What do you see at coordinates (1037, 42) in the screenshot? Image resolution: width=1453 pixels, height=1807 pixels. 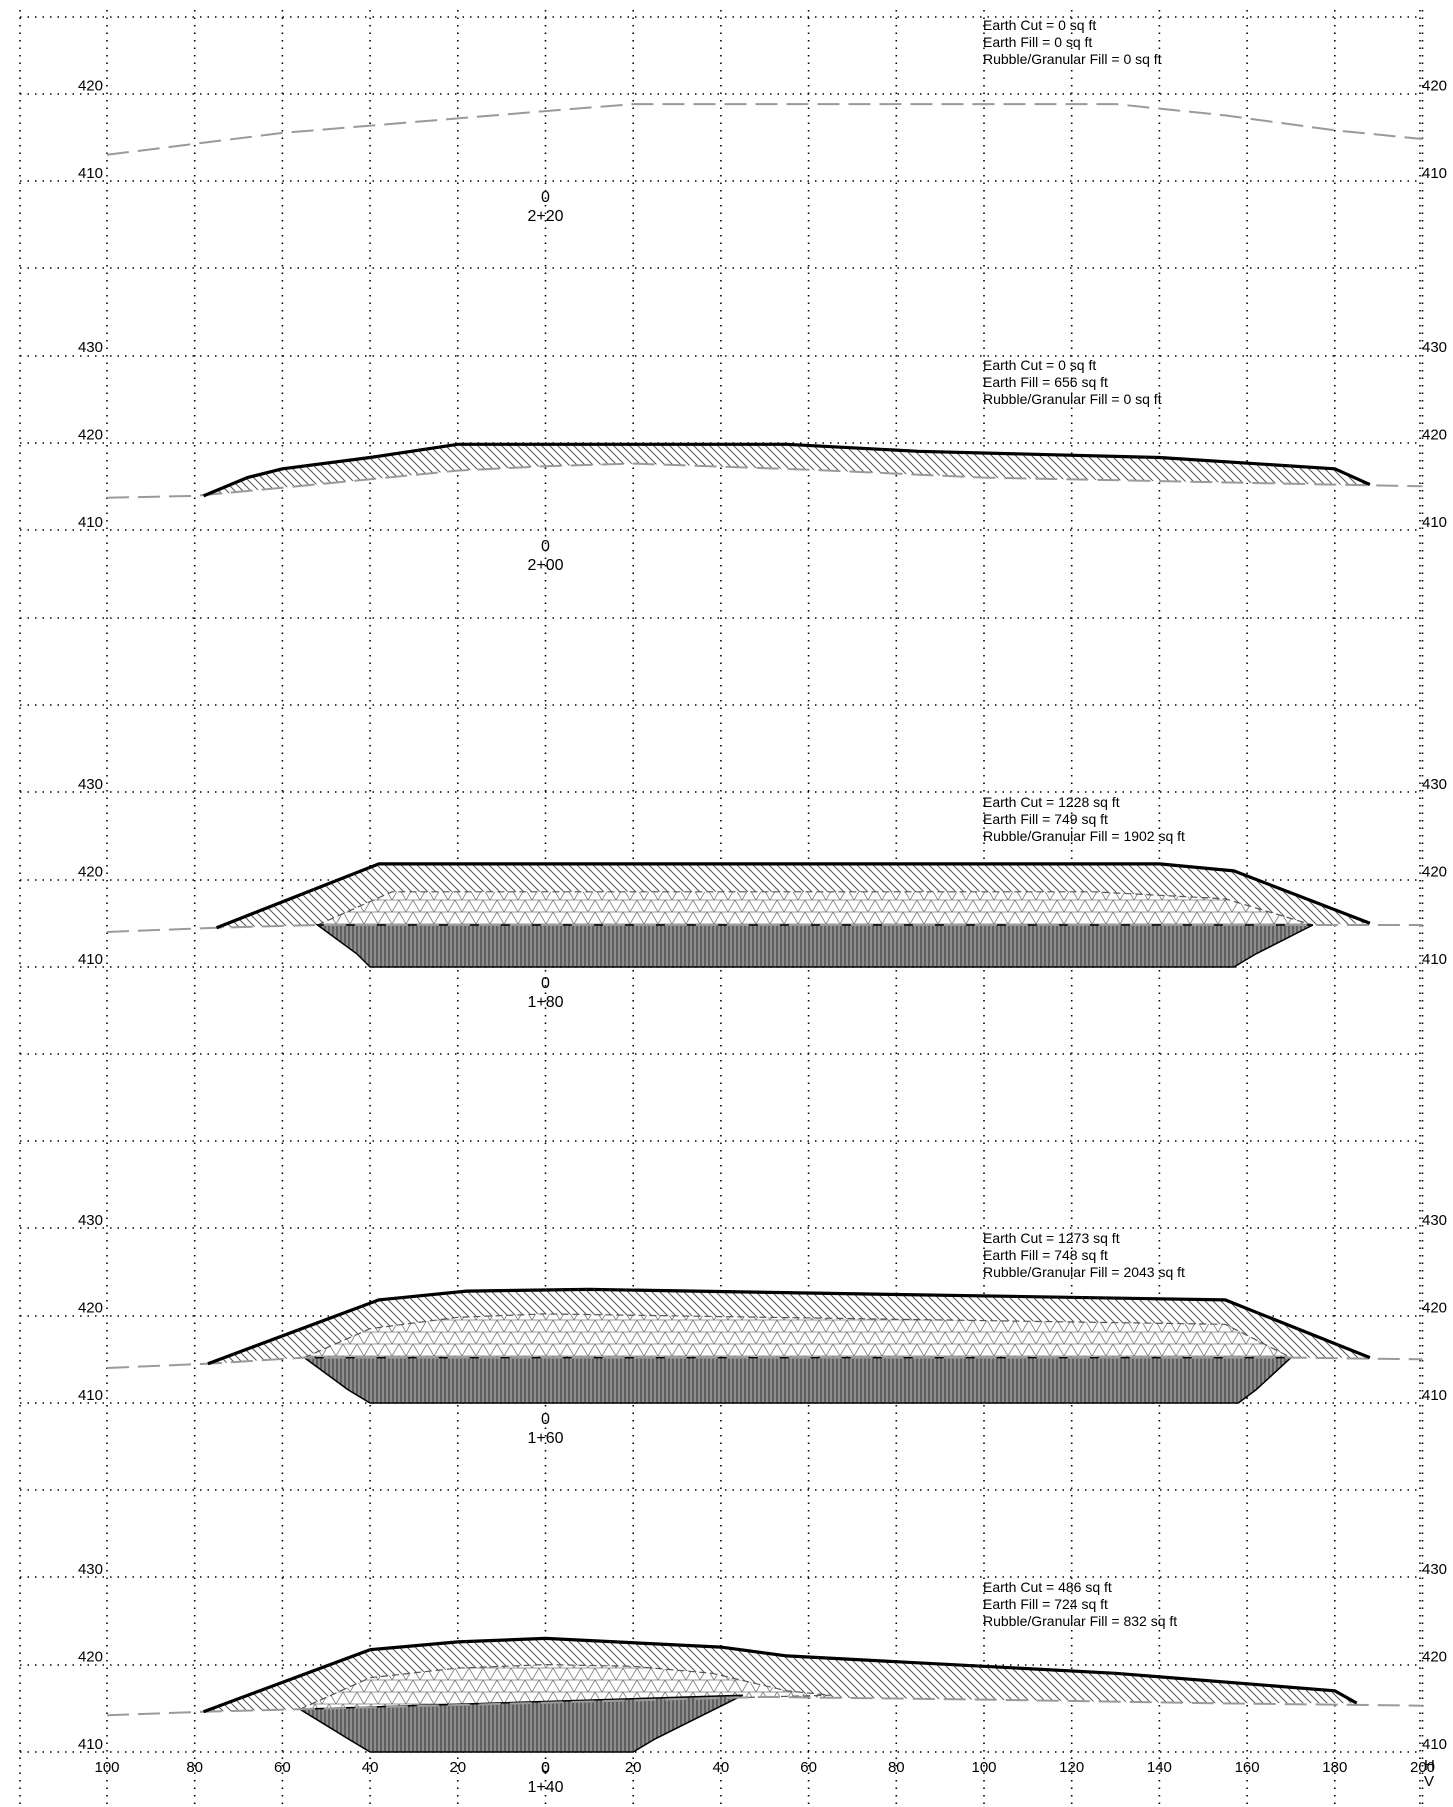 I see `quantity-text: Earth Fill = 0 sq ft` at bounding box center [1037, 42].